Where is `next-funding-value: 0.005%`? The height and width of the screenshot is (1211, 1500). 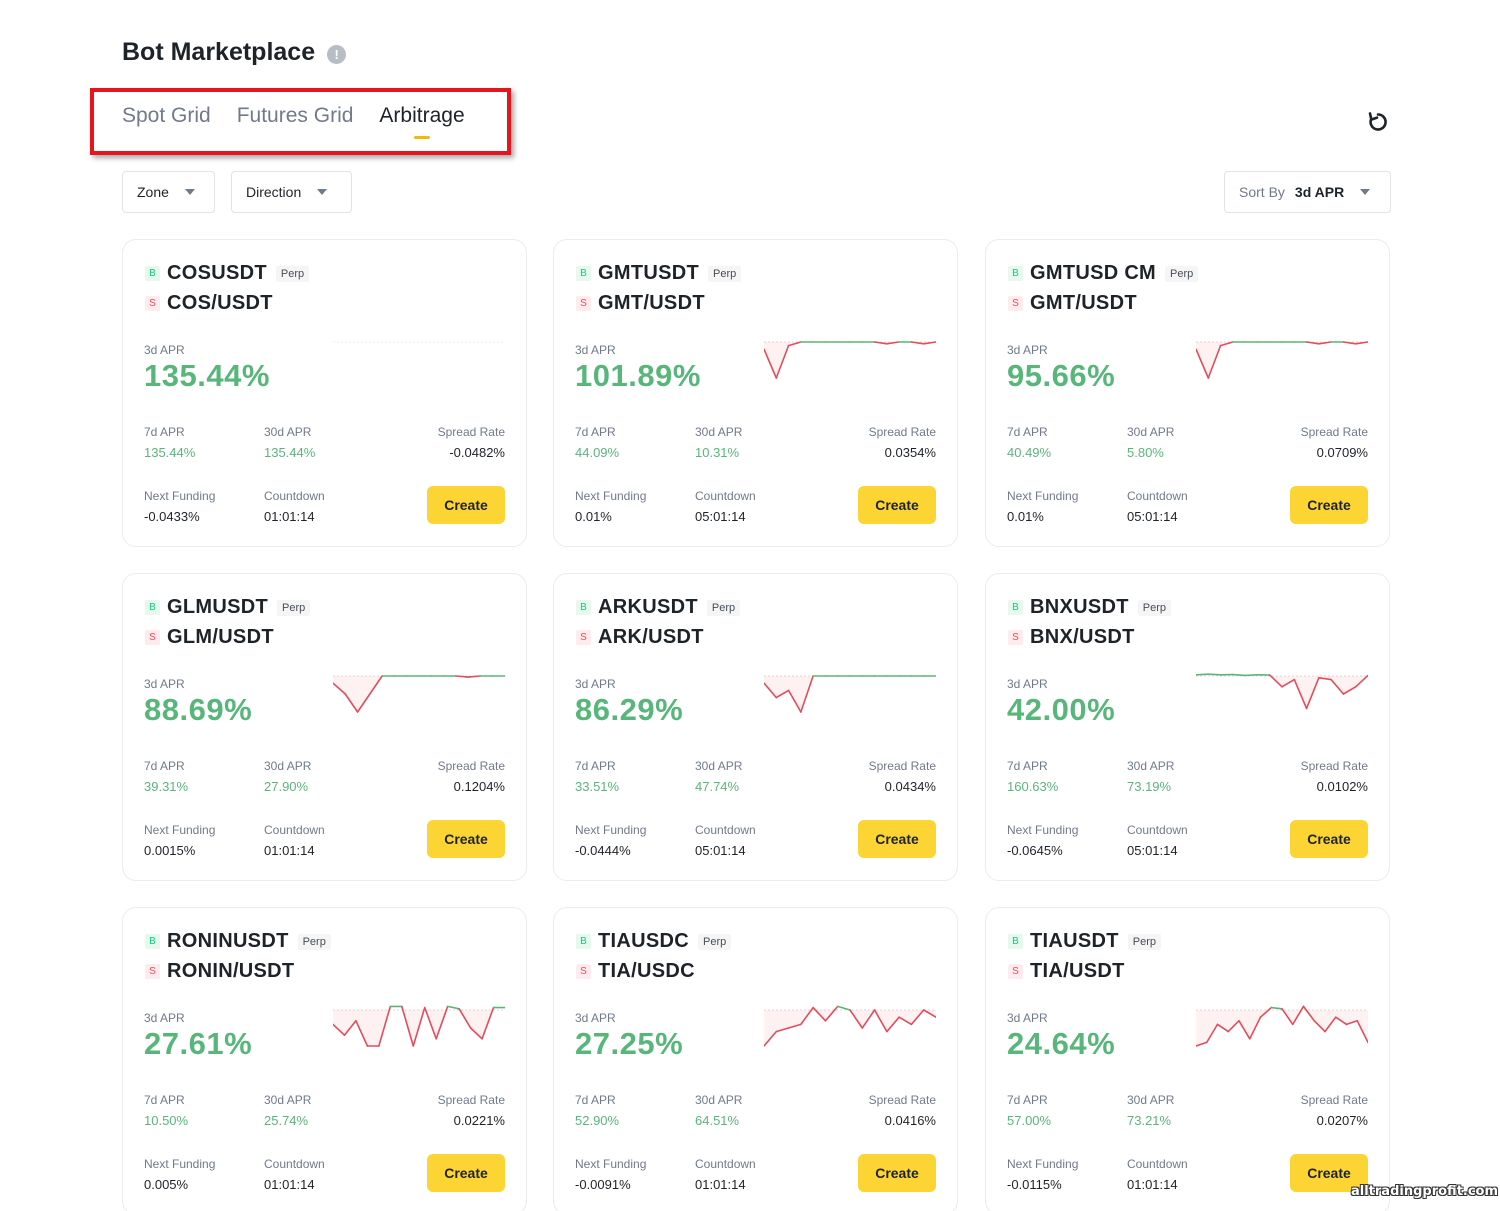
next-funding-value: 0.005% is located at coordinates (166, 1184).